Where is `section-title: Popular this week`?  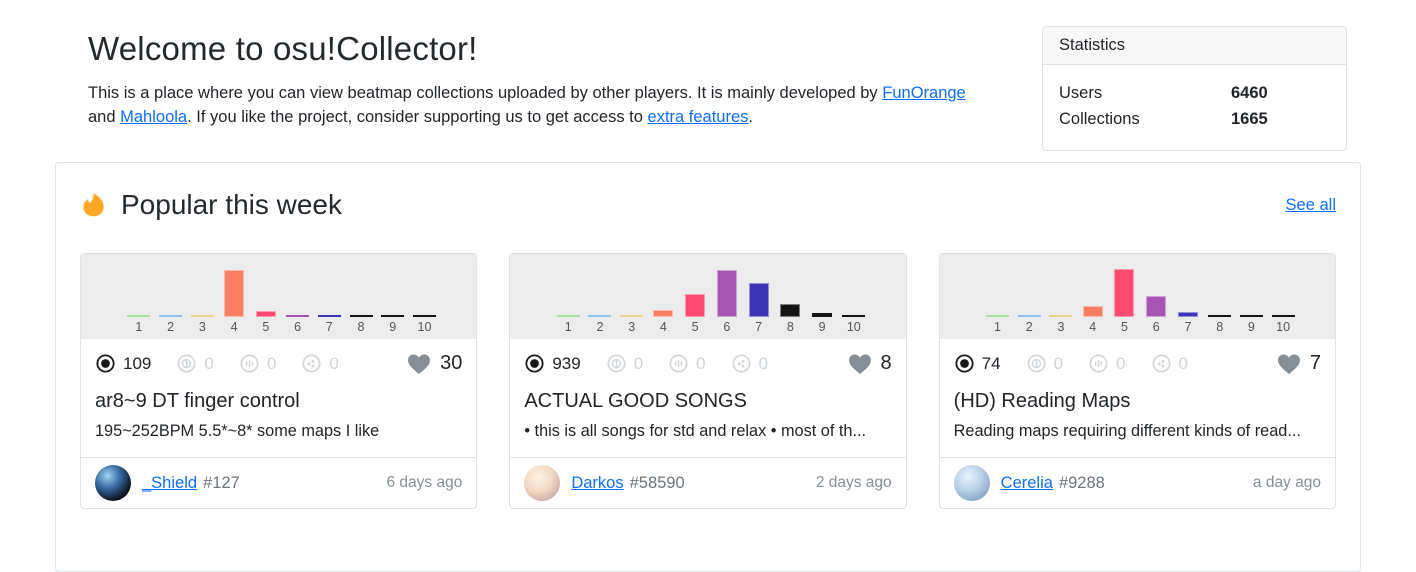
section-title: Popular this week is located at coordinates (232, 204).